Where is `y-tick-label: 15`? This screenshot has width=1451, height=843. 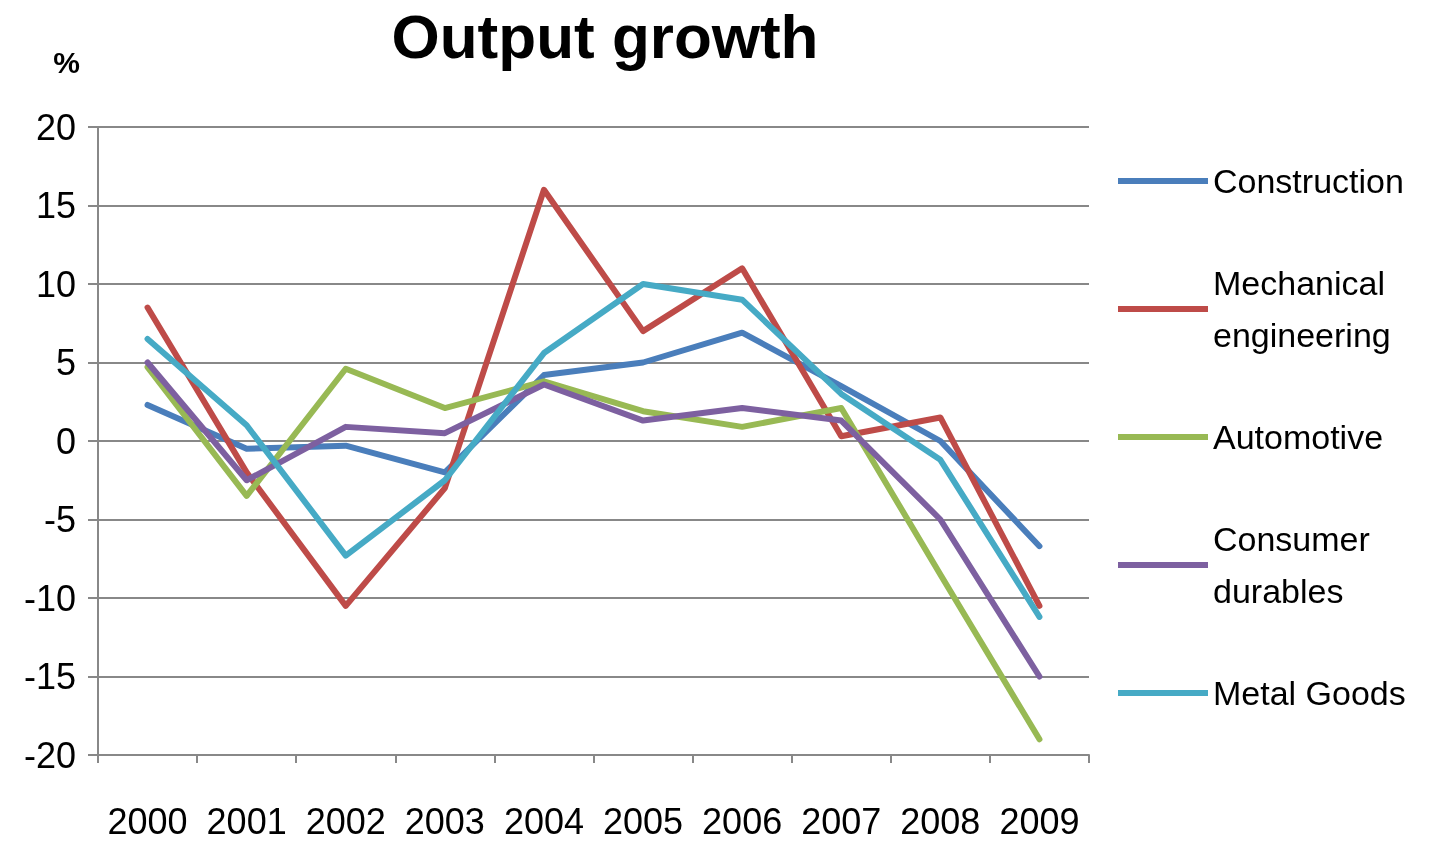
y-tick-label: 15 is located at coordinates (55, 205).